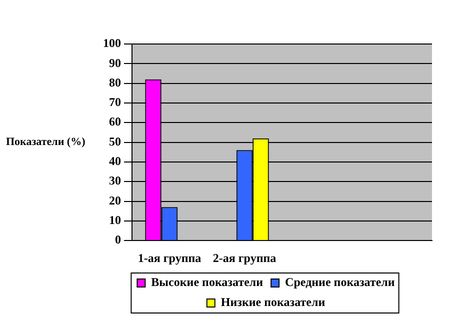  What do you see at coordinates (115, 82) in the screenshot?
I see `y-tick-label: 80` at bounding box center [115, 82].